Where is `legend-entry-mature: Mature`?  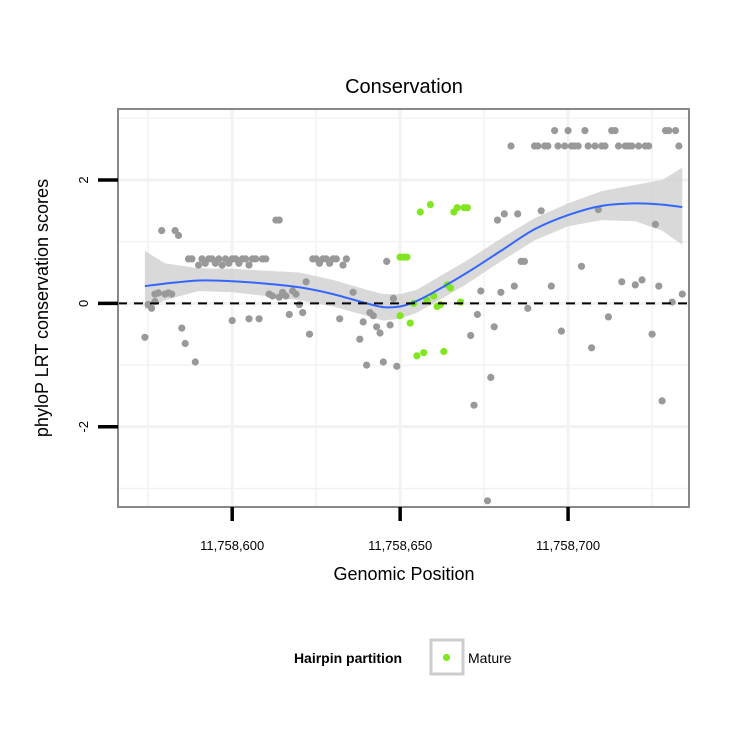 legend-entry-mature: Mature is located at coordinates (490, 658).